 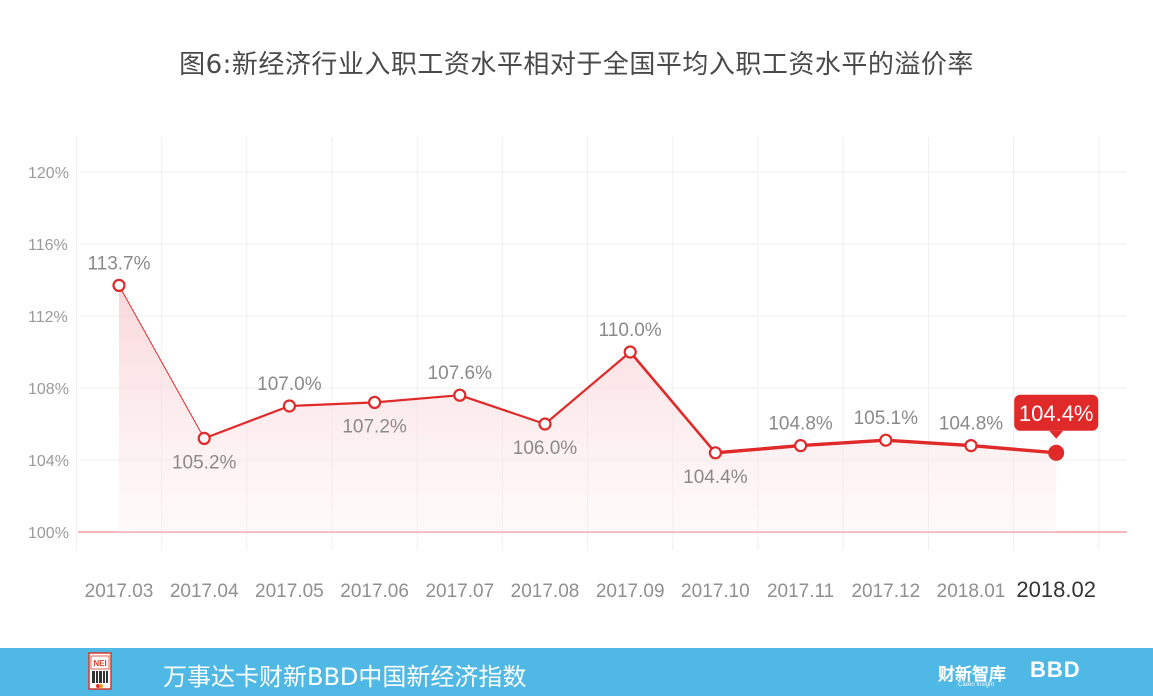 What do you see at coordinates (630, 591) in the screenshot?
I see `x-tick-label: 2017.09` at bounding box center [630, 591].